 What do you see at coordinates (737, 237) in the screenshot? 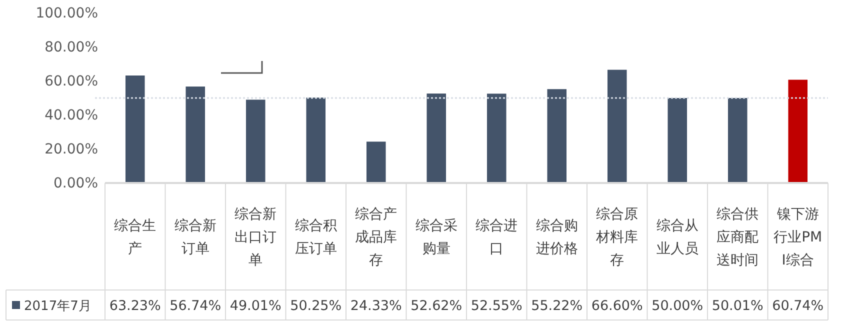
I see `x-tick-label: 综合供应商配送时间` at bounding box center [737, 237].